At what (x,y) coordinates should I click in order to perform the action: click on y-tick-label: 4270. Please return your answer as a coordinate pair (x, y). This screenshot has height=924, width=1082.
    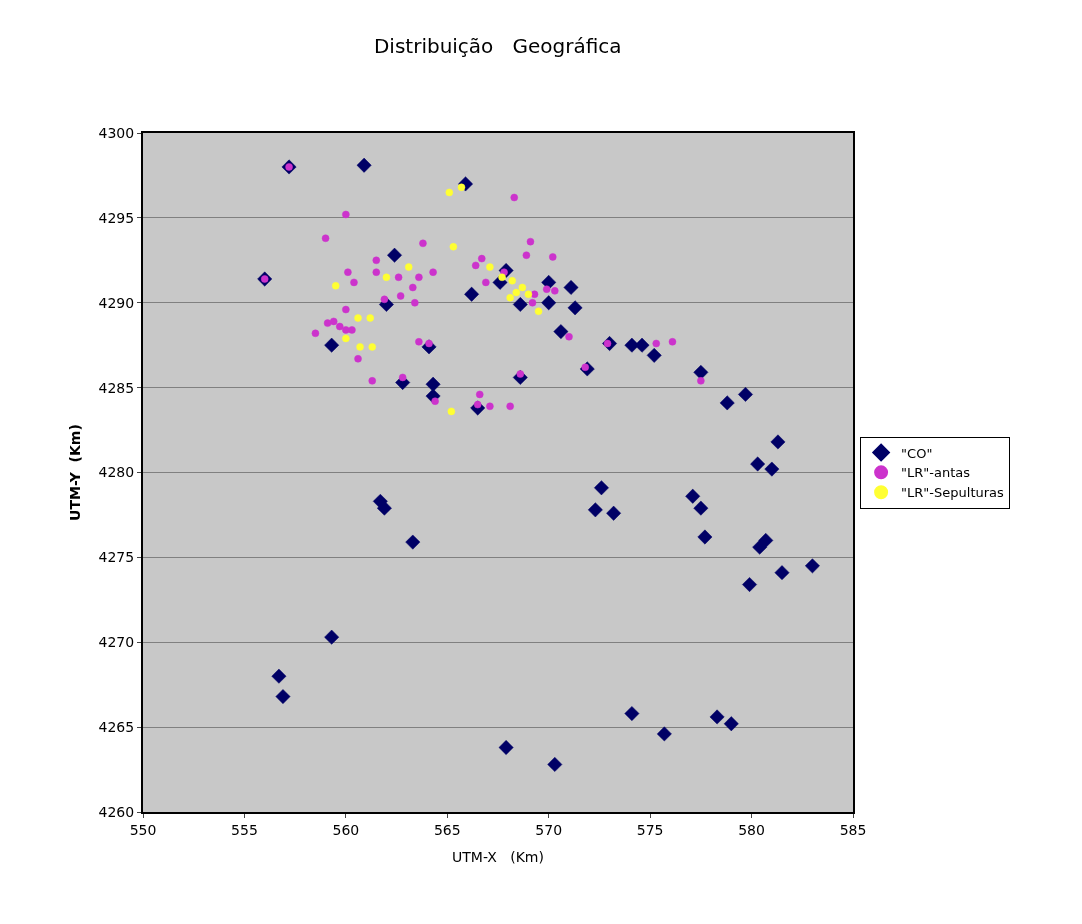
    Looking at the image, I should click on (116, 642).